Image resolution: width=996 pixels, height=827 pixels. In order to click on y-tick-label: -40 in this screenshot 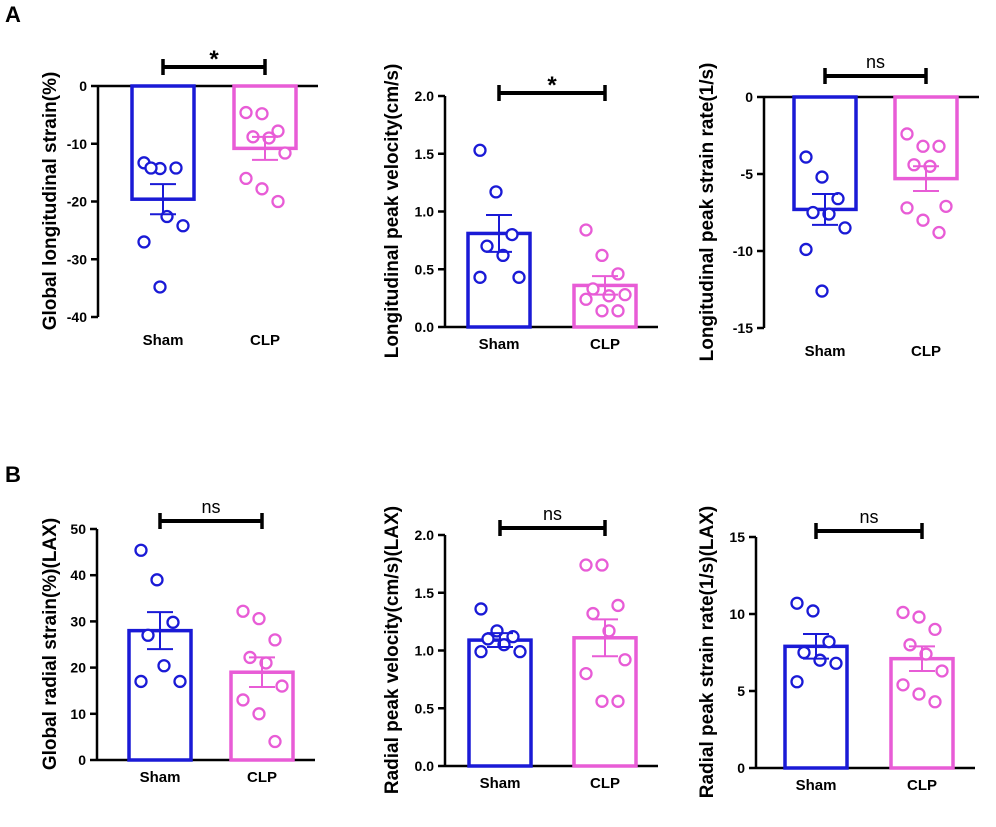, I will do `click(77, 317)`.